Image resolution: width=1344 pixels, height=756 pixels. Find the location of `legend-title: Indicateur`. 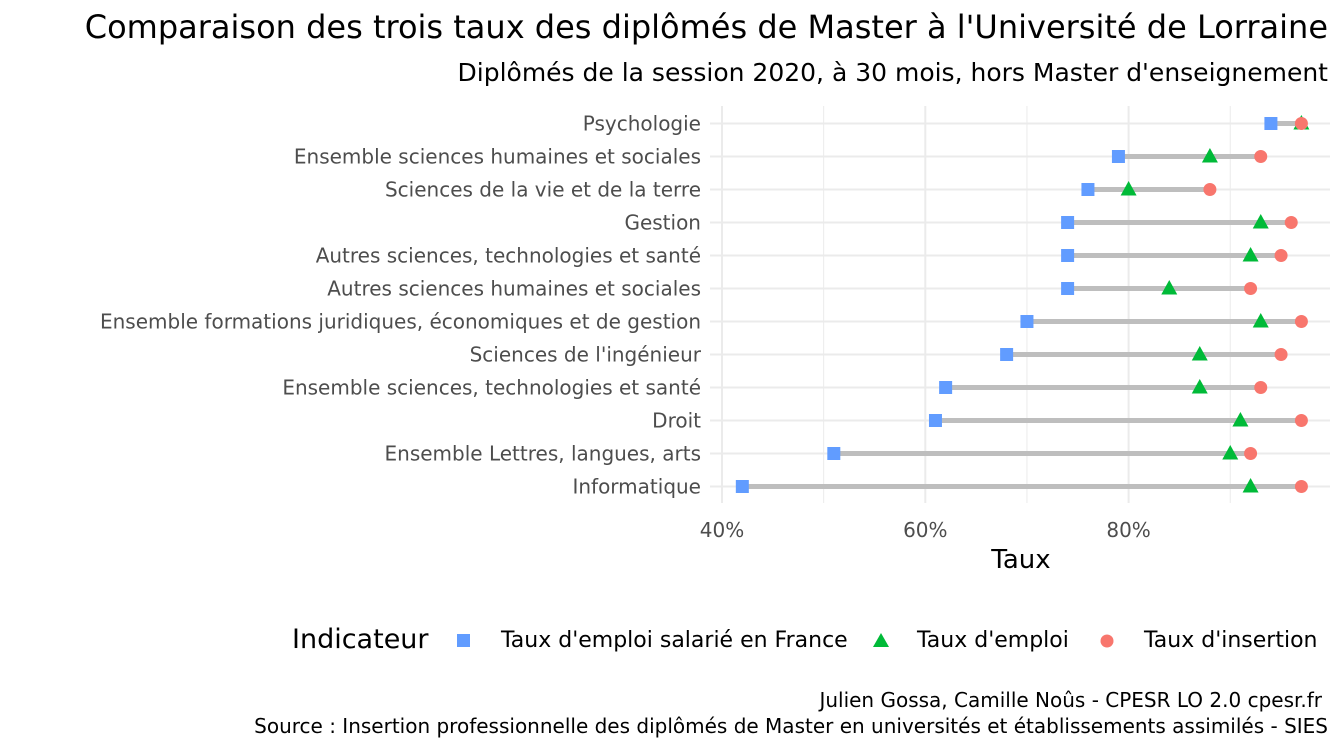

legend-title: Indicateur is located at coordinates (360, 639).